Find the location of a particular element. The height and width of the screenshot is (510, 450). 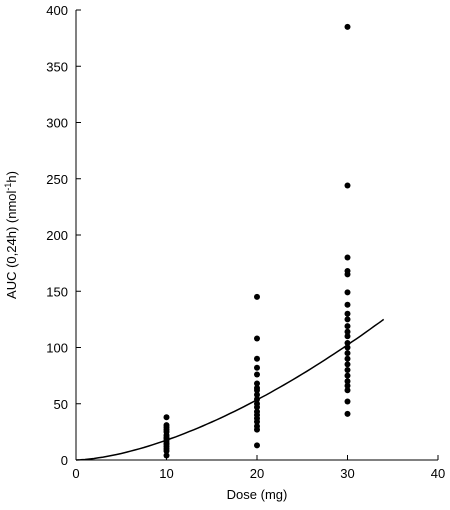

x-tick-label: 40 is located at coordinates (438, 473).